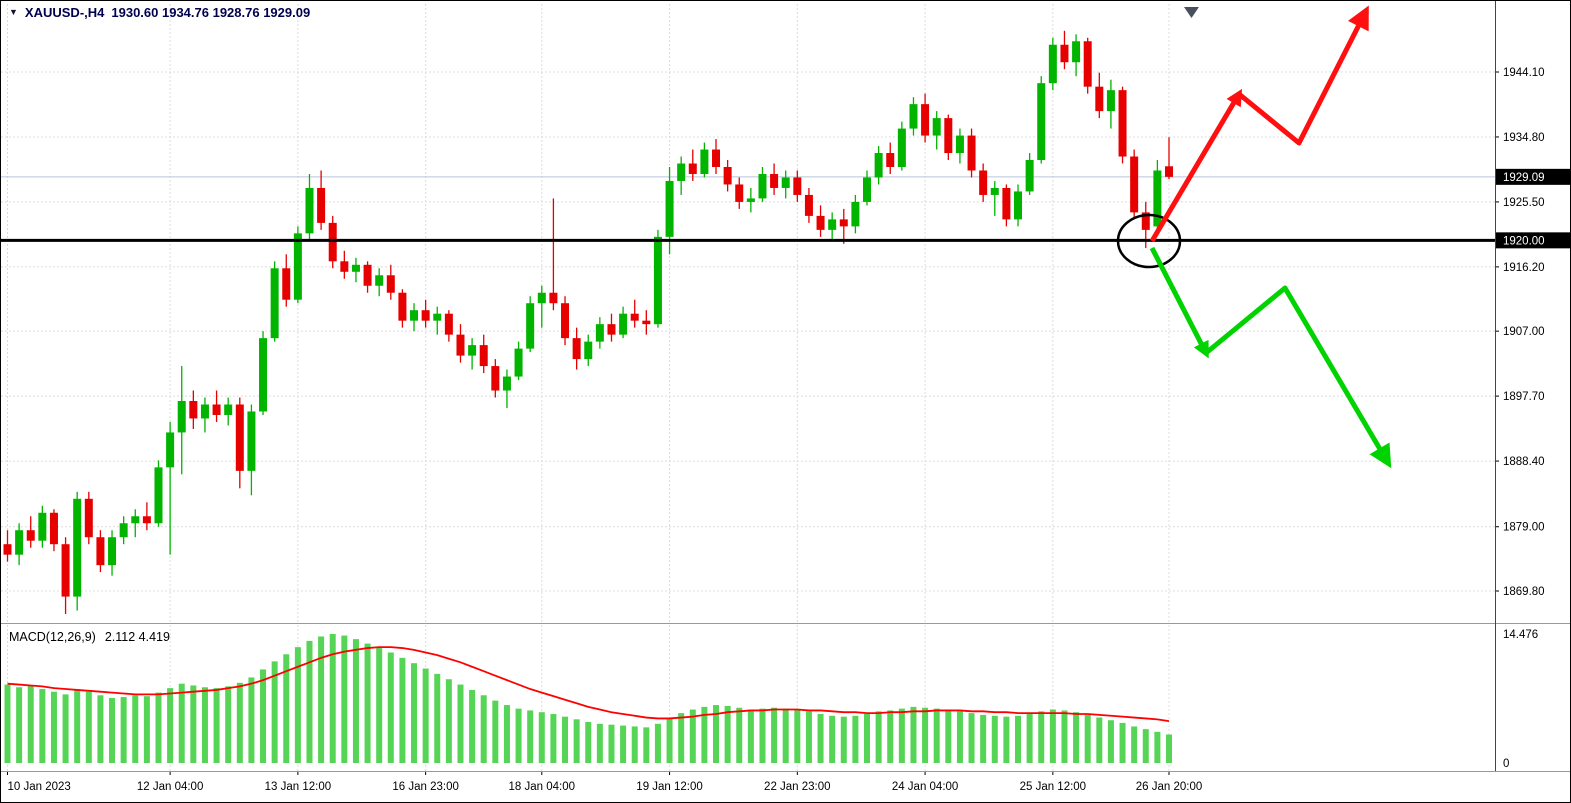 This screenshot has width=1571, height=803. What do you see at coordinates (1191, 12) in the screenshot?
I see `chart-shift-marker` at bounding box center [1191, 12].